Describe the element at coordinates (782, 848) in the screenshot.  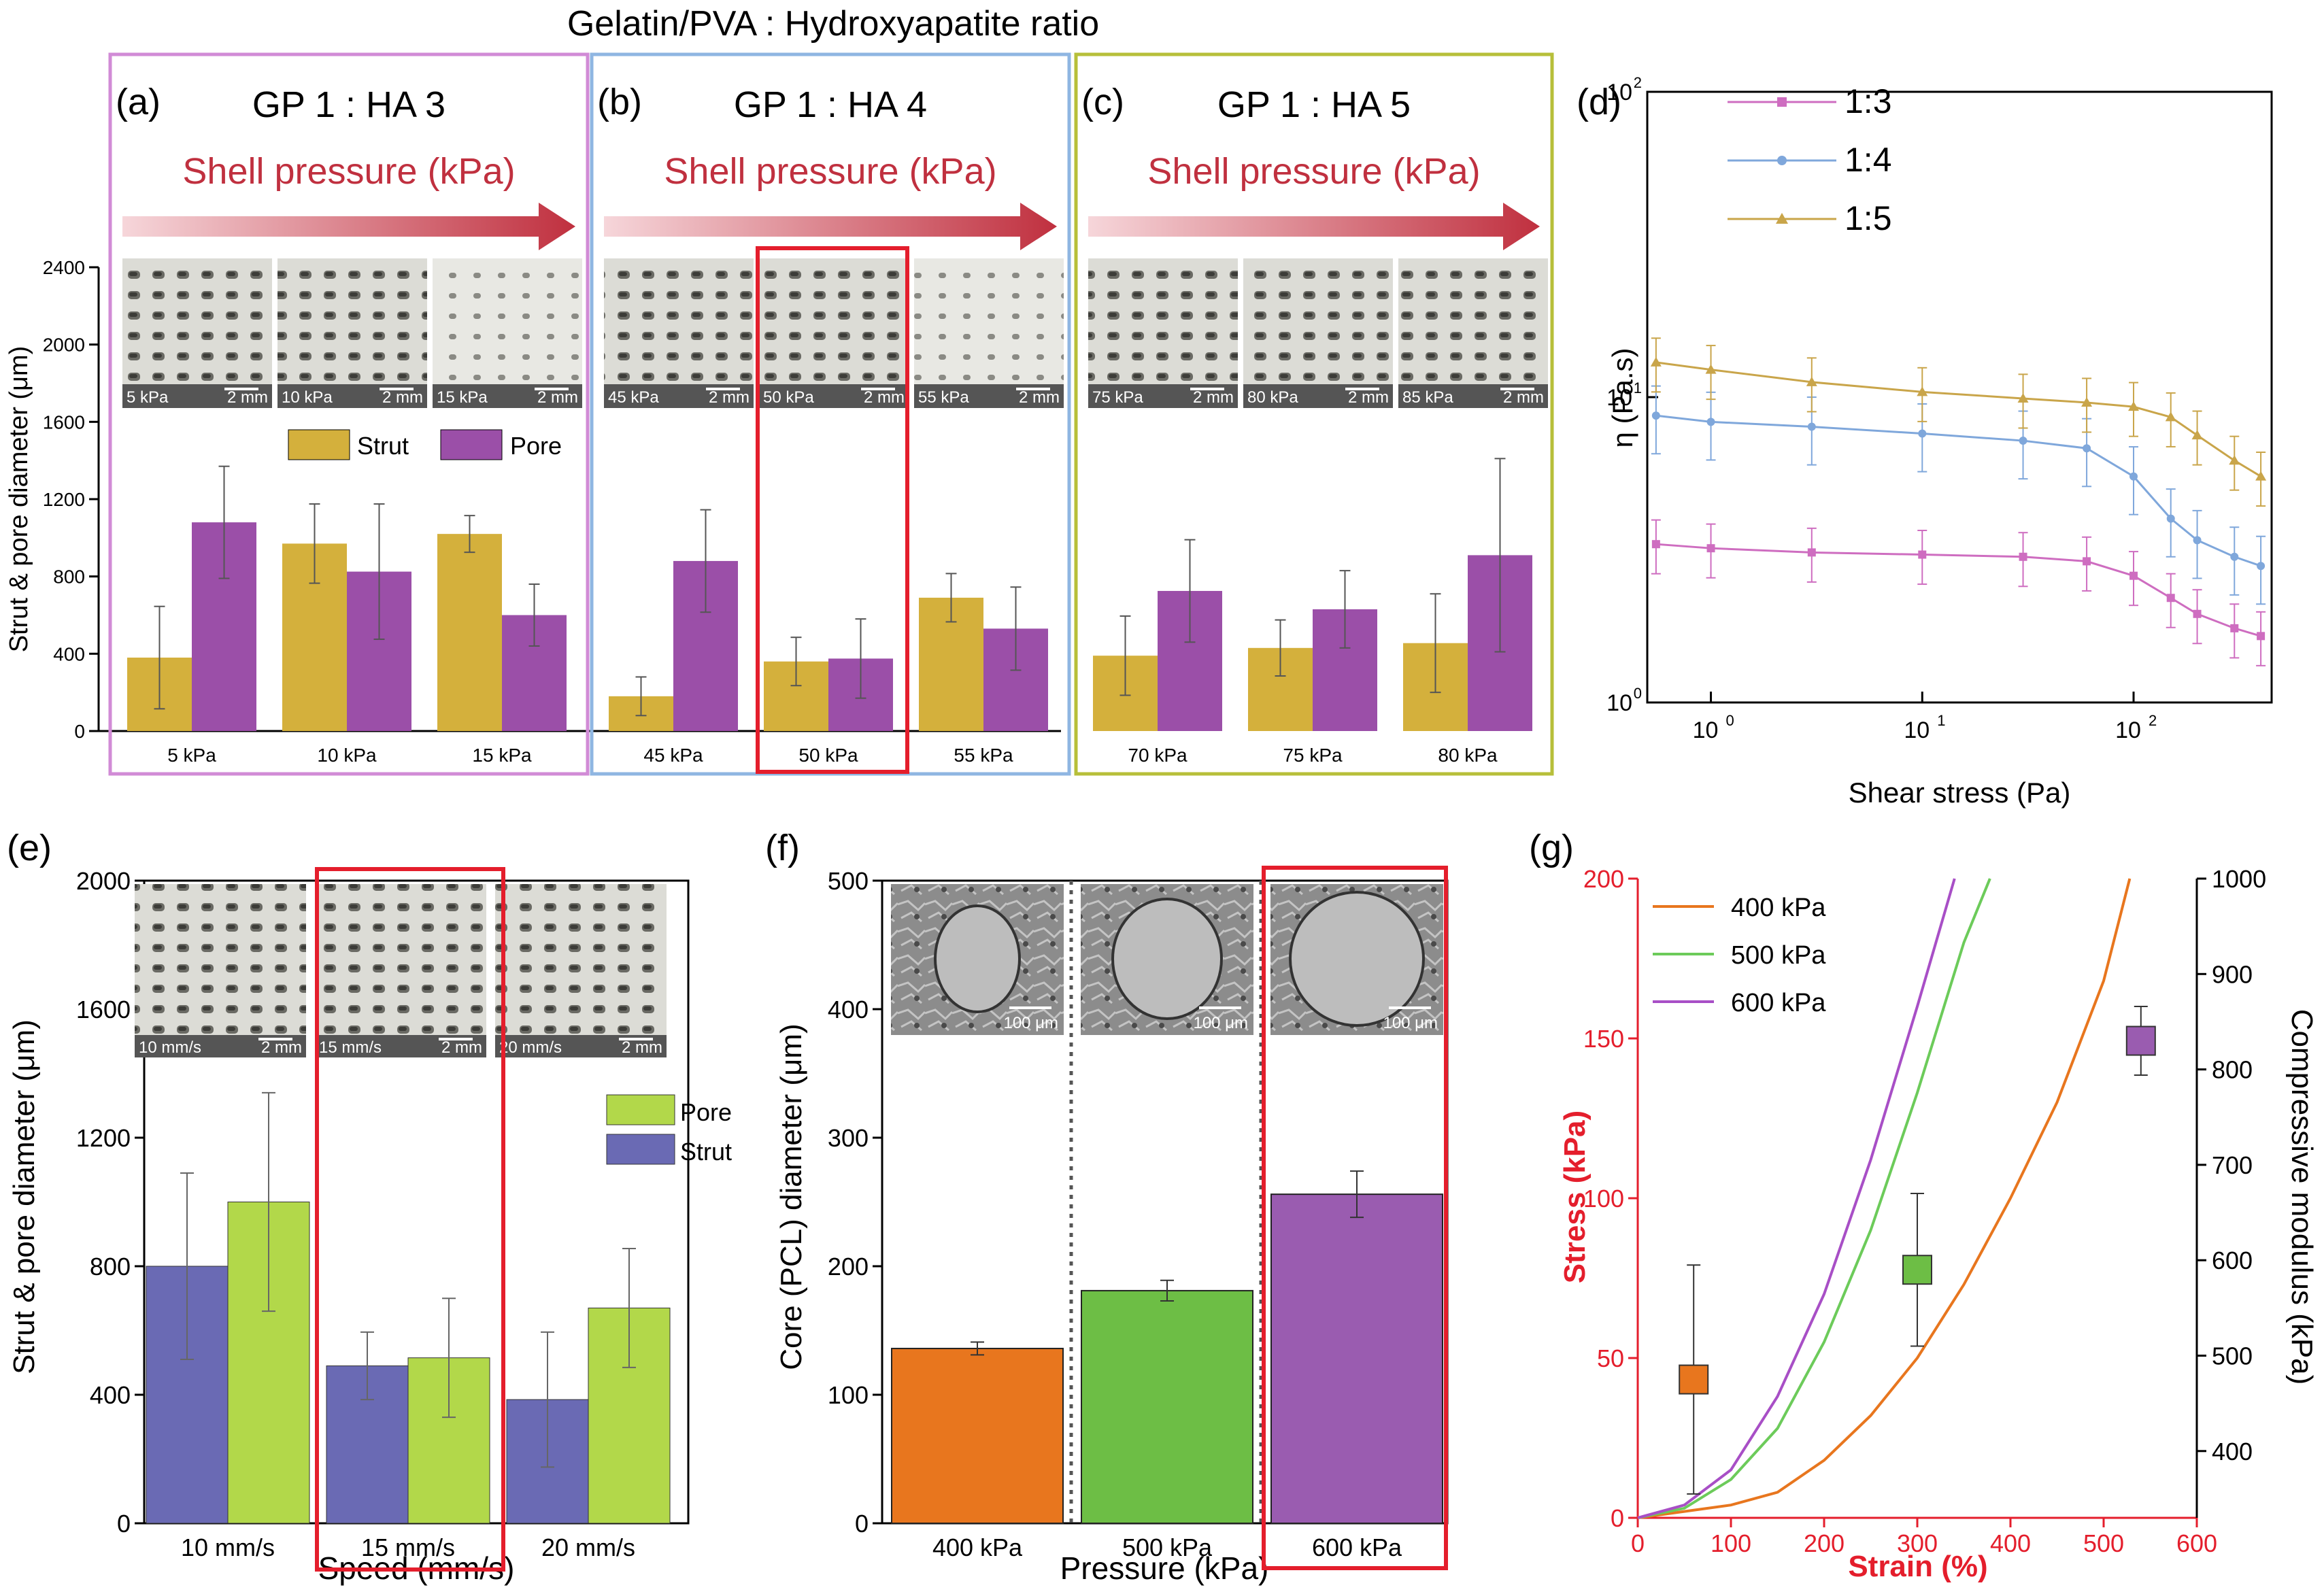
I see `panel-label: (f)` at that location.